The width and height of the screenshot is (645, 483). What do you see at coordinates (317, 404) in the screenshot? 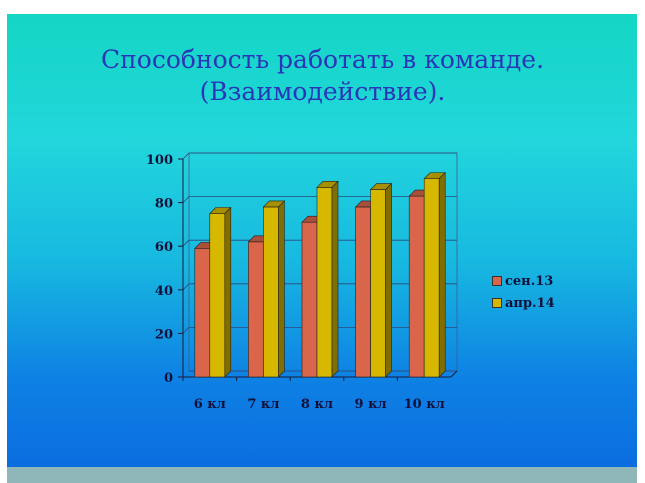
I see `x-tick-label: 8 кл` at bounding box center [317, 404].